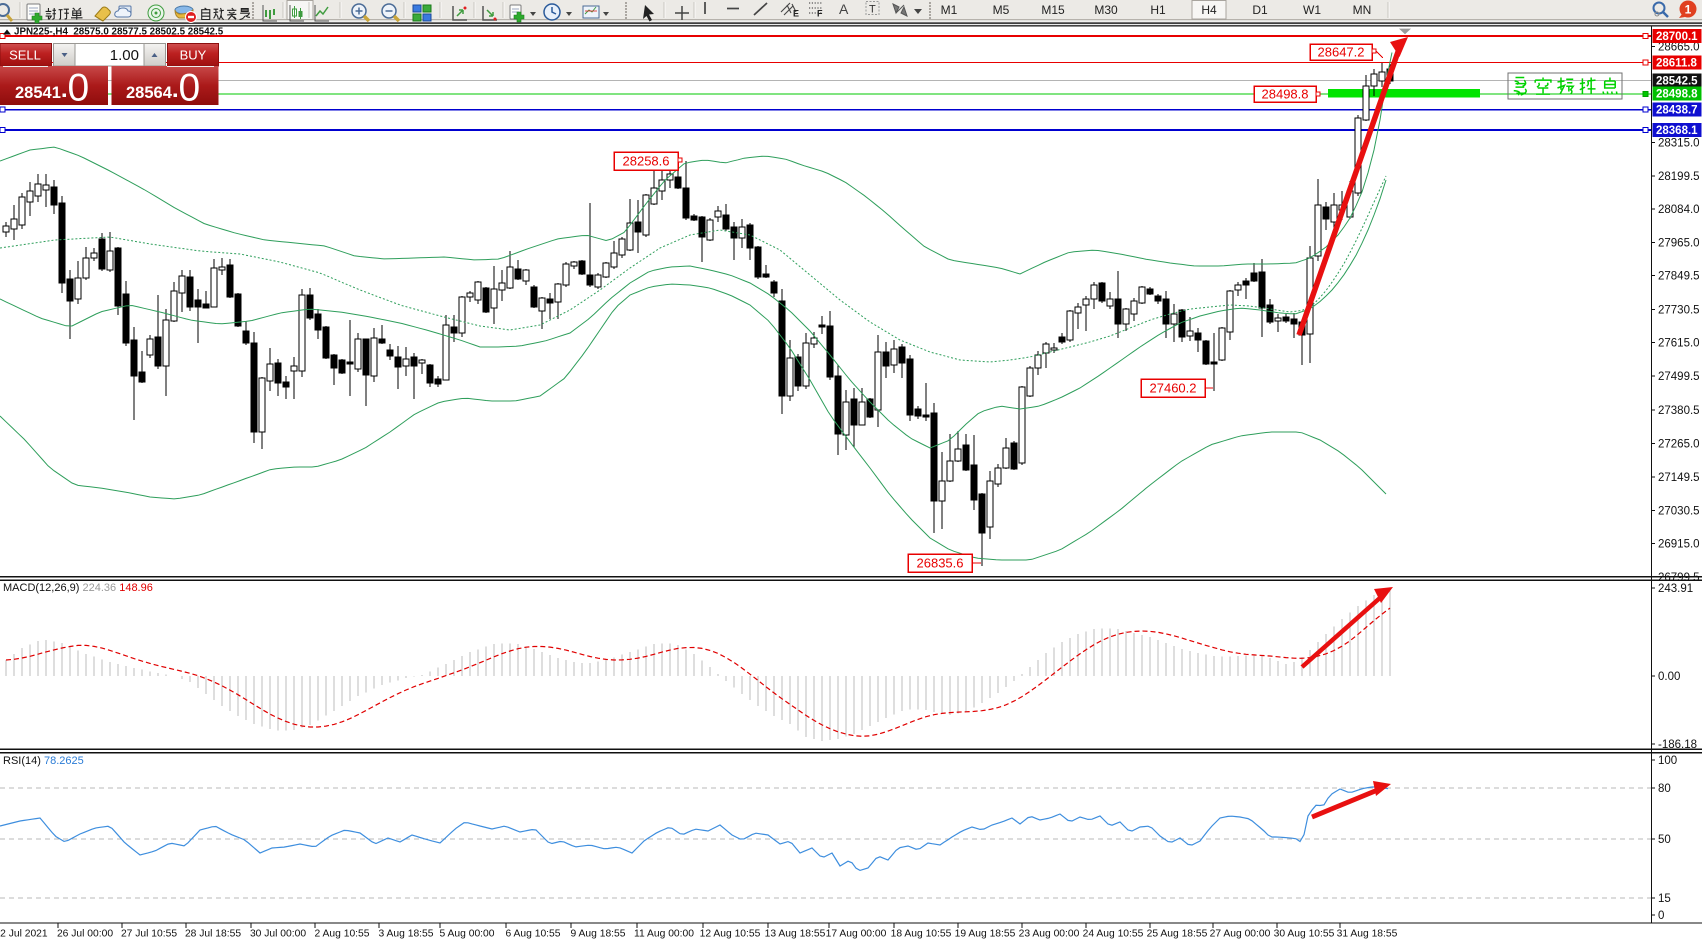 The width and height of the screenshot is (1702, 944). I want to click on svg-text: 27265.0, so click(1679, 444).